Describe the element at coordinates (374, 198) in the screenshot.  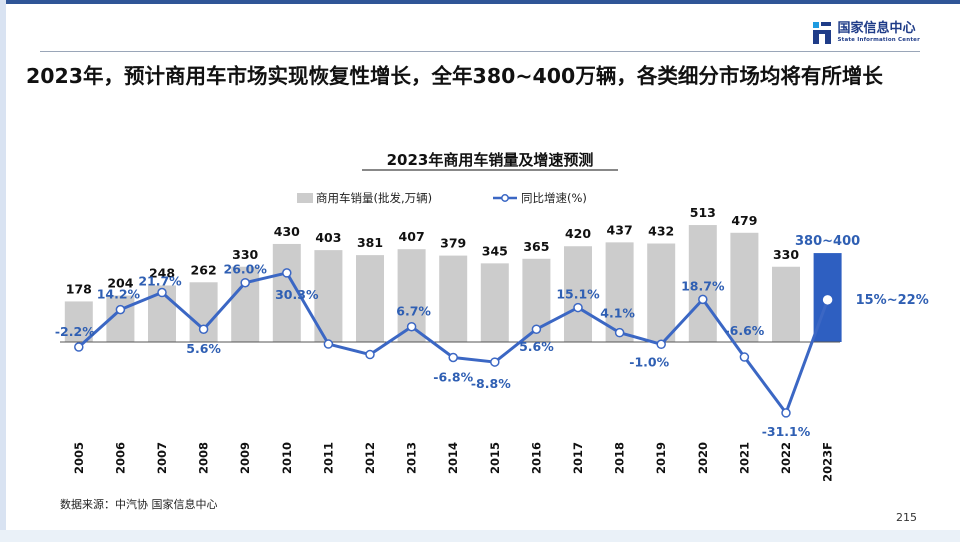
I see `legend-bar-label: 商用车销量(批发,万辆)` at that location.